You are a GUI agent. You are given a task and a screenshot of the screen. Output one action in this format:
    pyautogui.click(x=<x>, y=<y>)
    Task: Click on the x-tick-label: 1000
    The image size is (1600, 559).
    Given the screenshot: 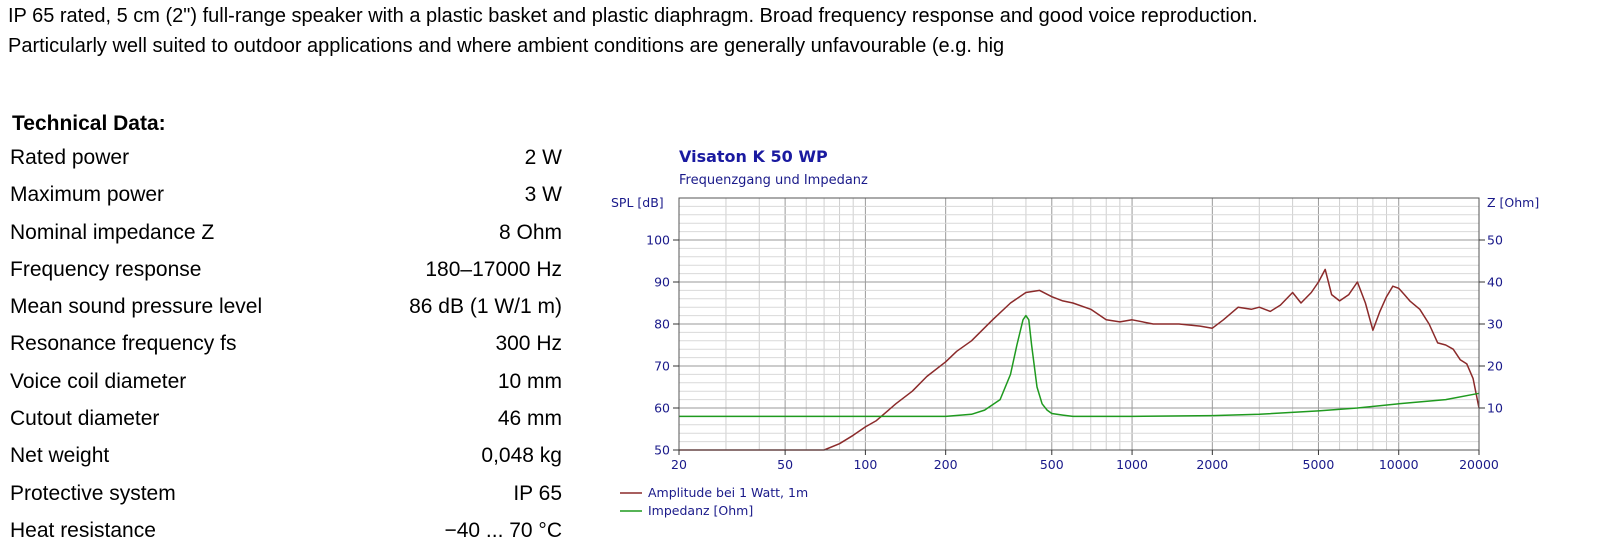 What is the action you would take?
    pyautogui.click(x=1132, y=464)
    